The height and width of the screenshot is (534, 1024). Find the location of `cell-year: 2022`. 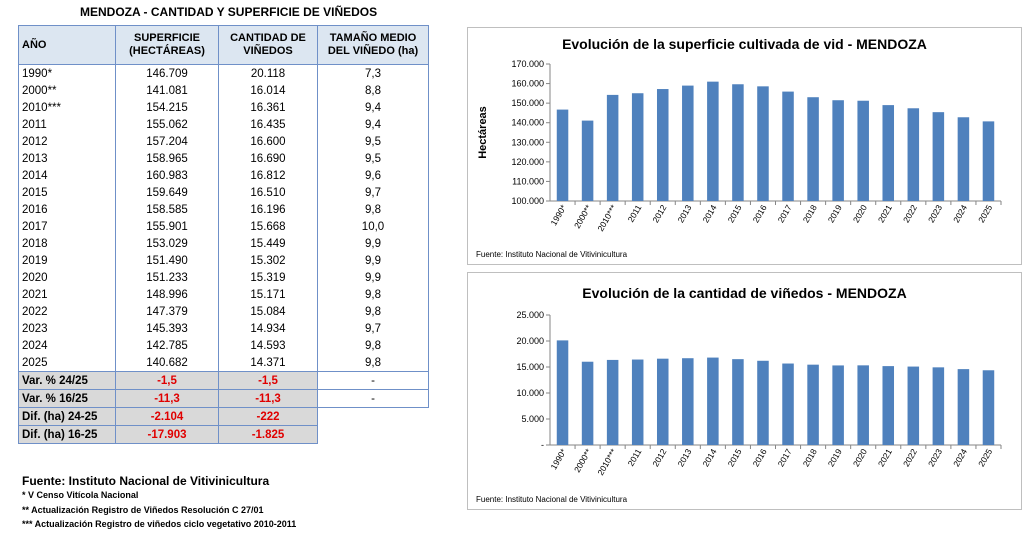

cell-year: 2022 is located at coordinates (67, 311).